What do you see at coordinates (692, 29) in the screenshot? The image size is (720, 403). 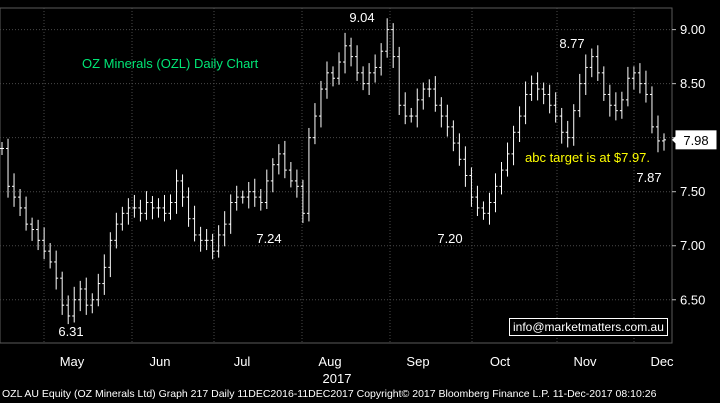 I see `y-tick-label: 9.00` at bounding box center [692, 29].